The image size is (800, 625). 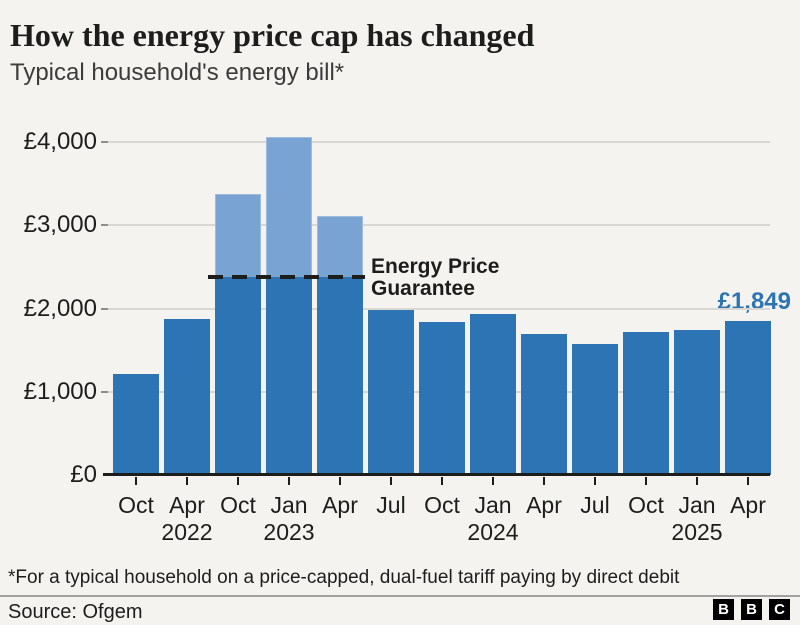 I want to click on y-tick-2000, so click(x=104, y=308).